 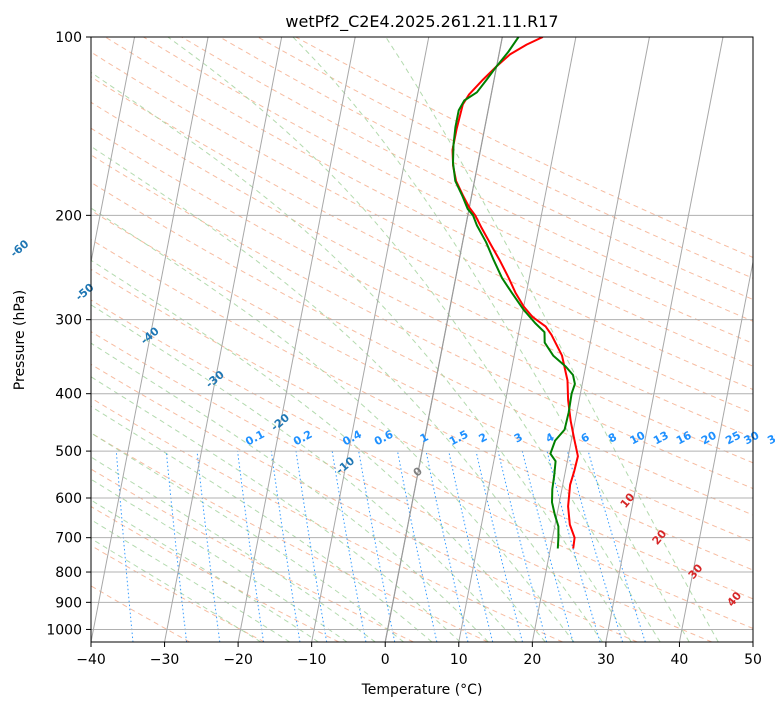 I want to click on series-line-dewpoint, so click(x=514, y=293).